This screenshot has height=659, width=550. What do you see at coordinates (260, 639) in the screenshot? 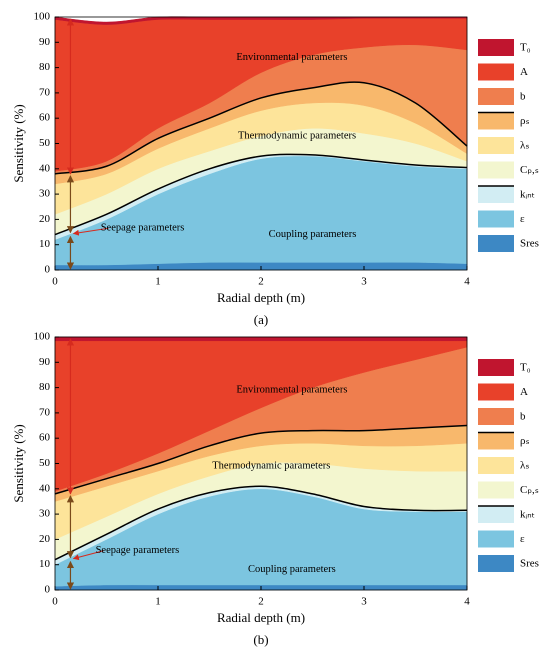
I see `caption: (b)` at bounding box center [260, 639].